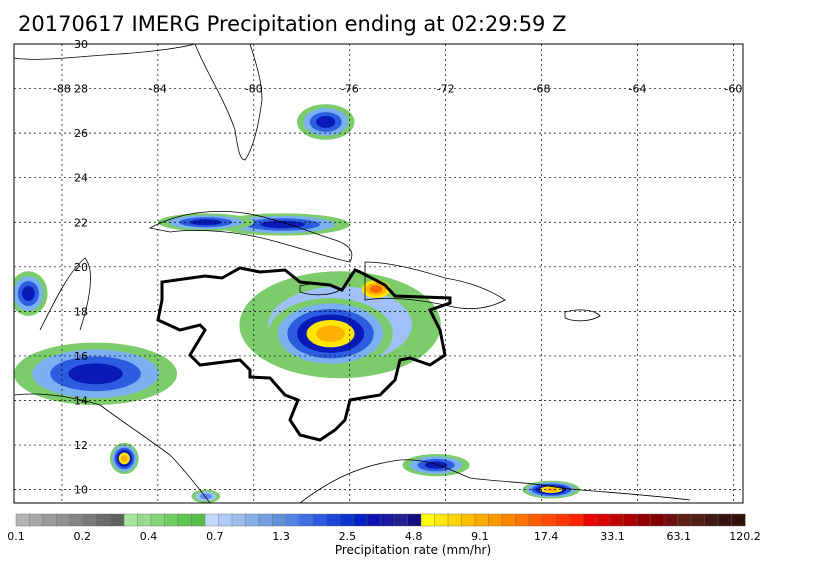 The height and width of the screenshot is (571, 826). What do you see at coordinates (281, 536) in the screenshot?
I see `colorbar-tick-4: 1.3` at bounding box center [281, 536].